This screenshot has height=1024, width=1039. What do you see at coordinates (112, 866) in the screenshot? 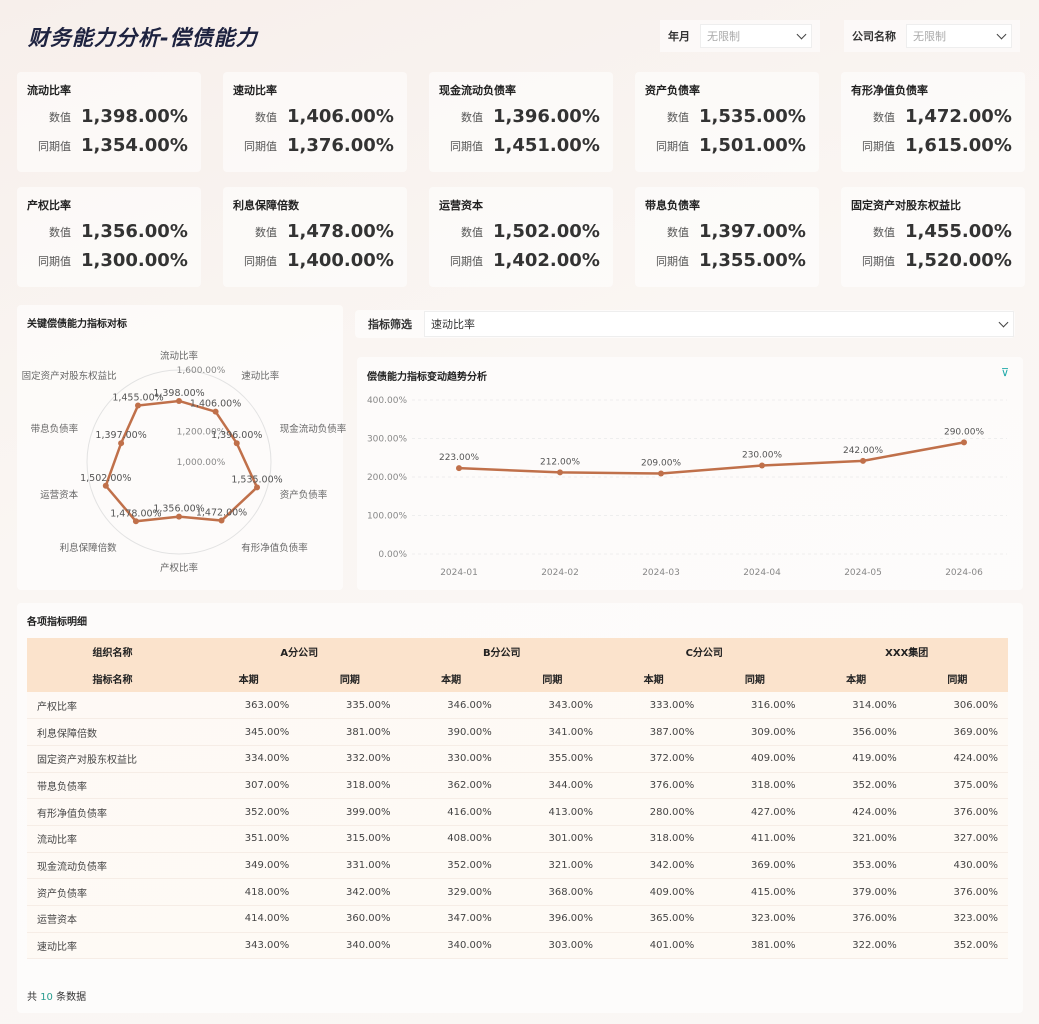
I see `table-cell: 现金流动负债率` at bounding box center [112, 866].